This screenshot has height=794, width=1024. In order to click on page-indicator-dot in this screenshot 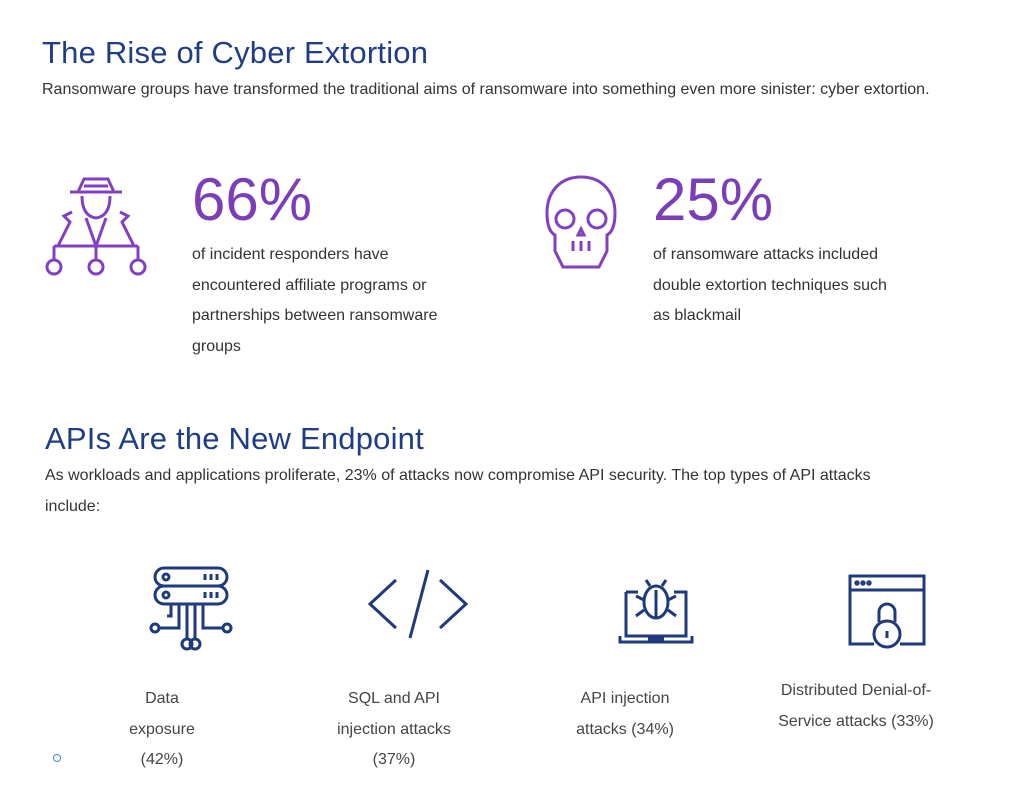, I will do `click(57, 758)`.